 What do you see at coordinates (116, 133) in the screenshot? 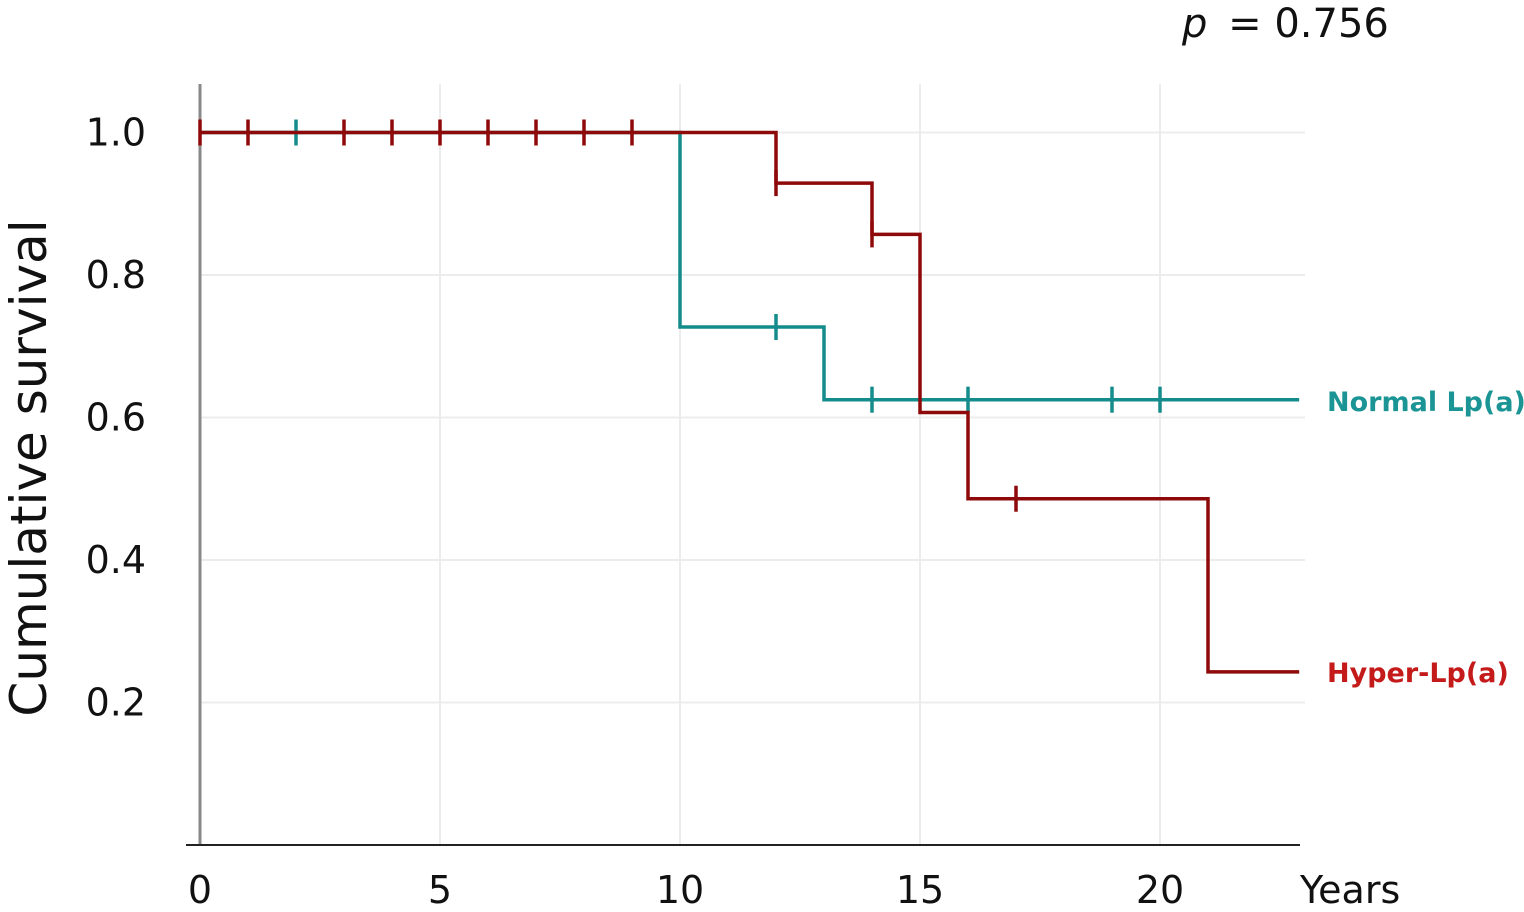
I see `y-tick-label: 1.0` at bounding box center [116, 133].